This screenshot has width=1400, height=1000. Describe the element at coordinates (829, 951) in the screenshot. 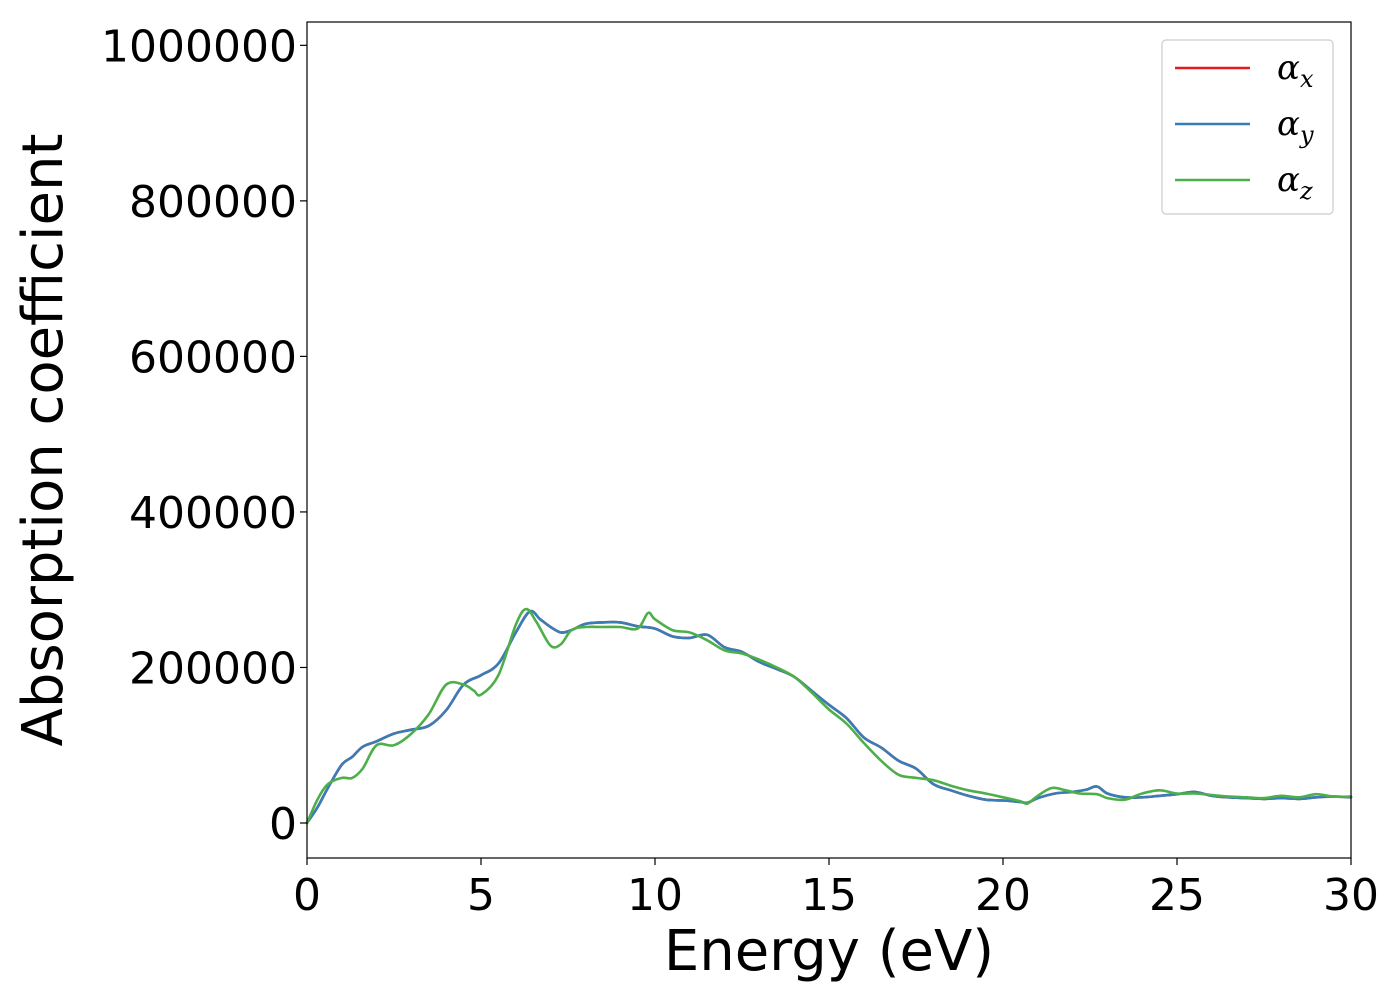

I see `x-axis-label: Energy (eV)` at that location.